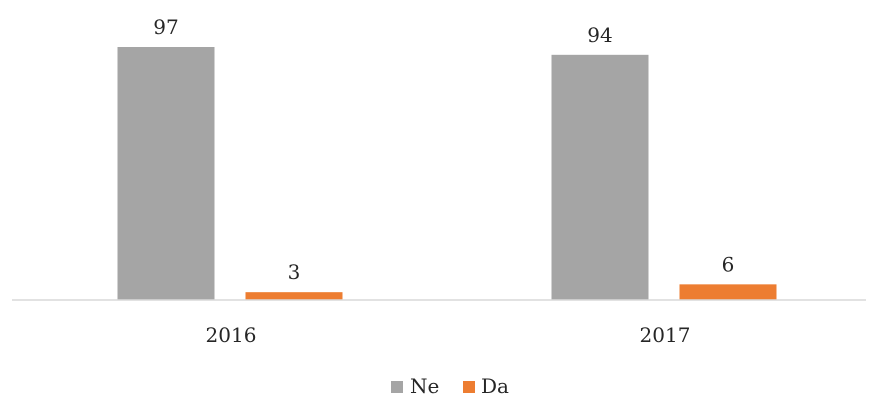 This screenshot has height=399, width=879. What do you see at coordinates (397, 387) in the screenshot?
I see `legend-swatch-ne` at bounding box center [397, 387].